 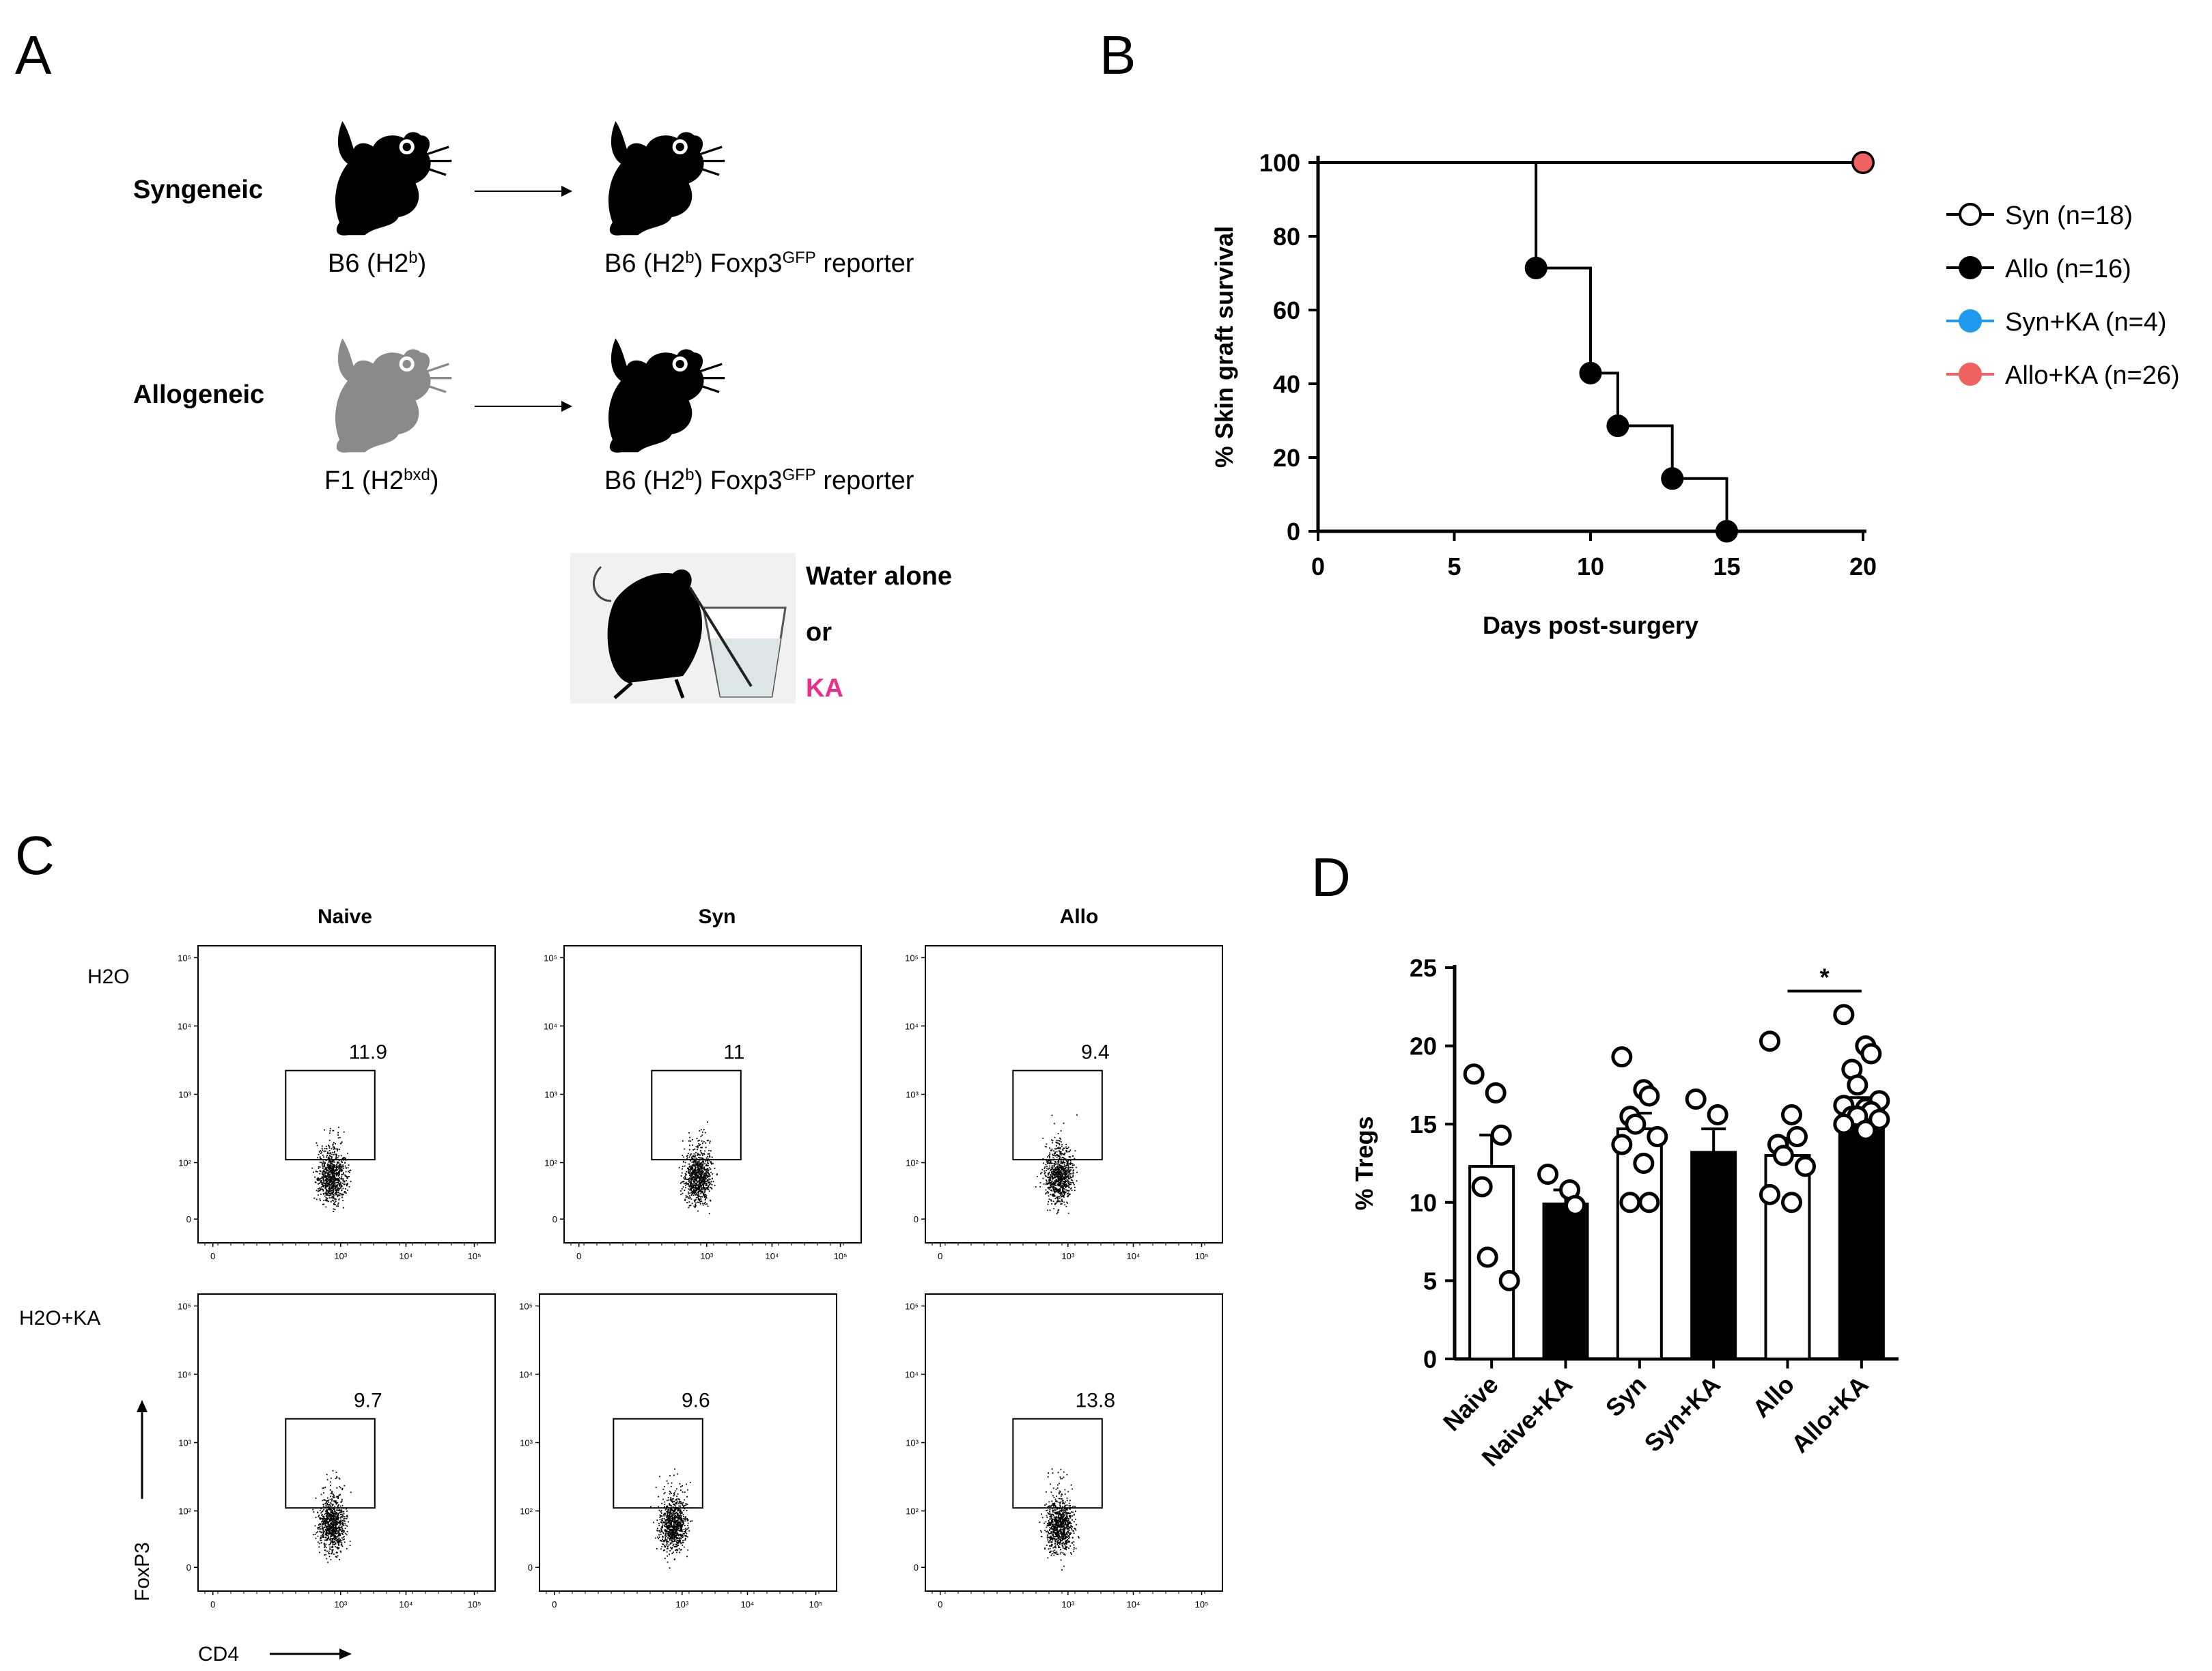 What do you see at coordinates (1590, 625) in the screenshot?
I see `x-axis-title: Days post-surgery` at bounding box center [1590, 625].